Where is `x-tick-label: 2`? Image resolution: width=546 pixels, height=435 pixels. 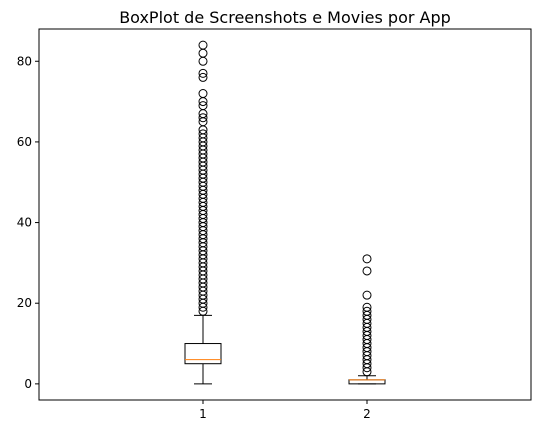
x-tick-label: 2 is located at coordinates (367, 414).